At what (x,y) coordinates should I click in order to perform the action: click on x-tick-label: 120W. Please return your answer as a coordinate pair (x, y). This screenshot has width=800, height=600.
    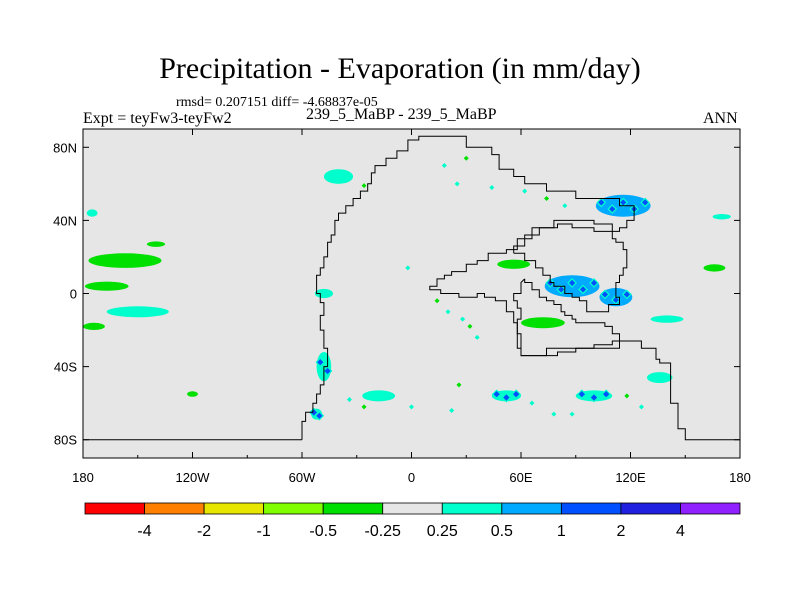
    Looking at the image, I should click on (193, 477).